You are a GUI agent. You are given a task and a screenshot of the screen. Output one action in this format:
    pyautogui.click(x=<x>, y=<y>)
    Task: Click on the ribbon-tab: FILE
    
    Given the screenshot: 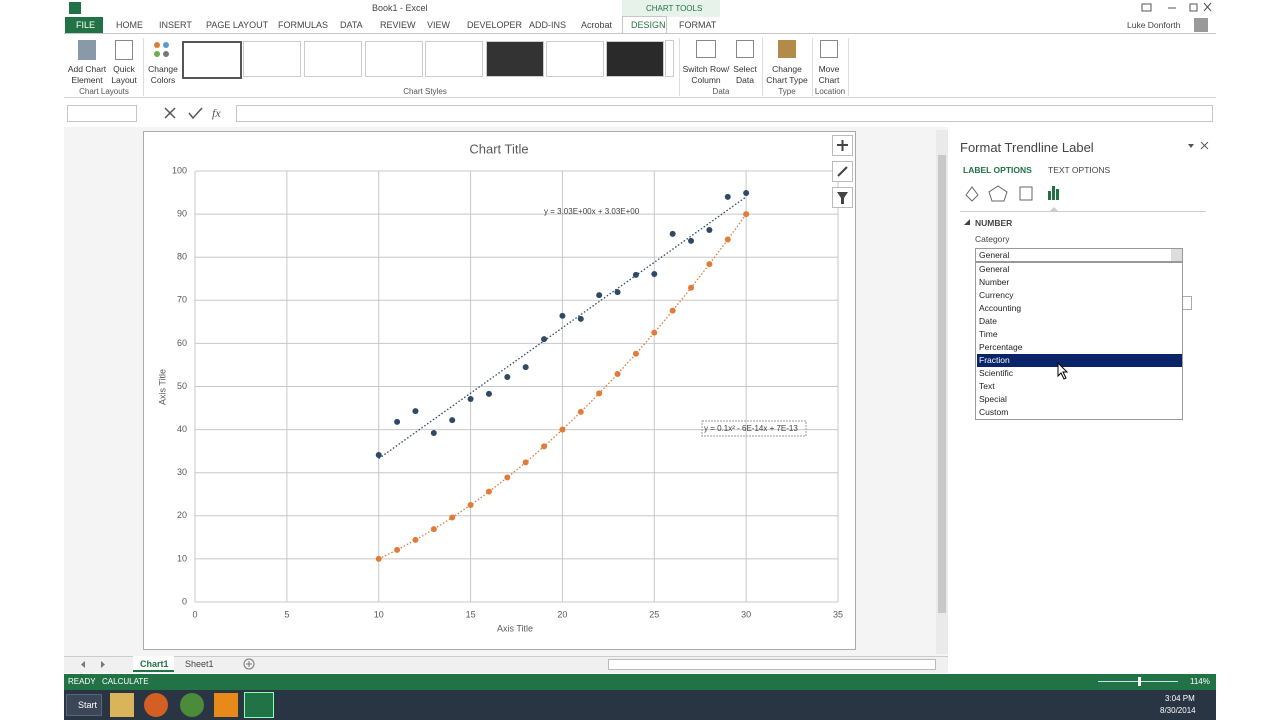 What is the action you would take?
    pyautogui.click(x=86, y=25)
    